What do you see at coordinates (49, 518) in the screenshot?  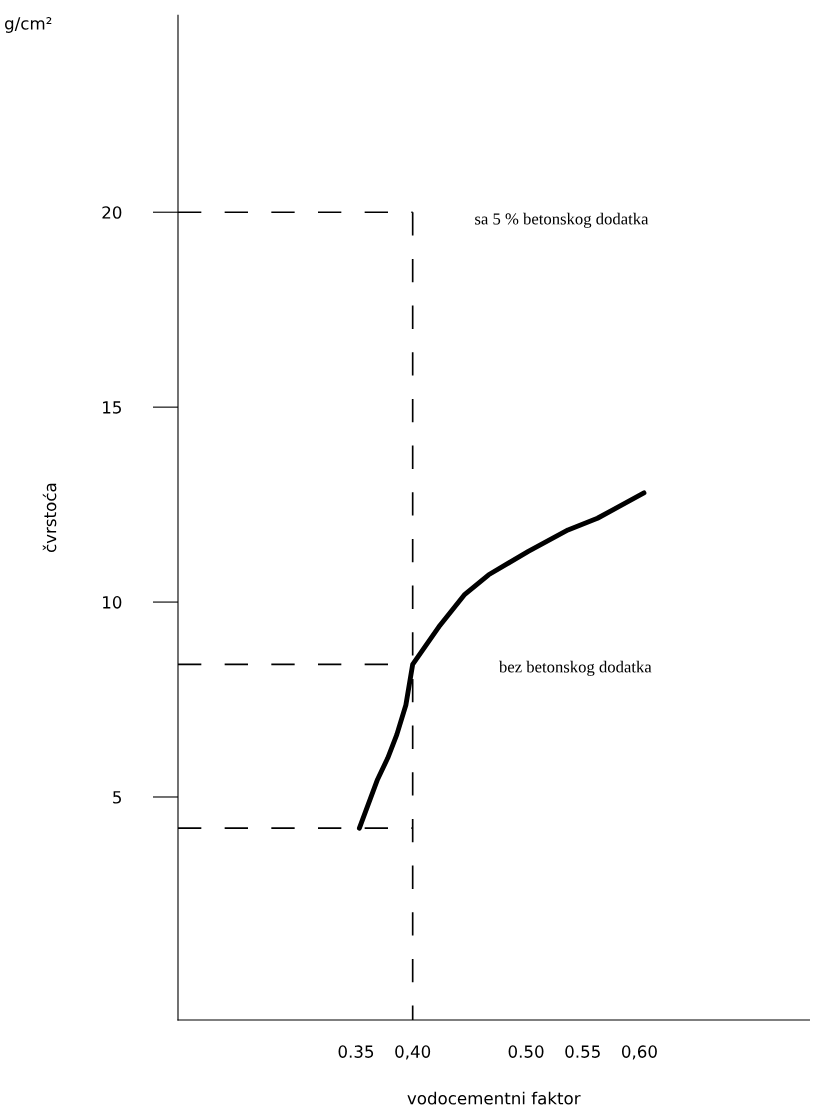 I see `y-axis-title: čvrstoća` at bounding box center [49, 518].